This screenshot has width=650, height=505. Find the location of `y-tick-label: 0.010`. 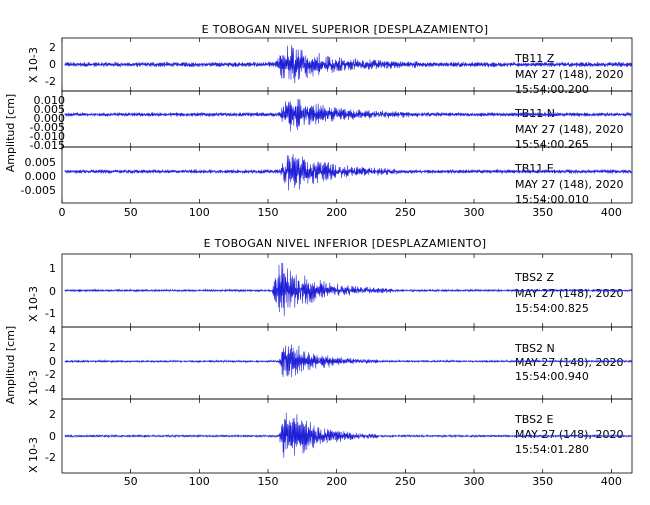

y-tick-label: 0.010 is located at coordinates (50, 100).